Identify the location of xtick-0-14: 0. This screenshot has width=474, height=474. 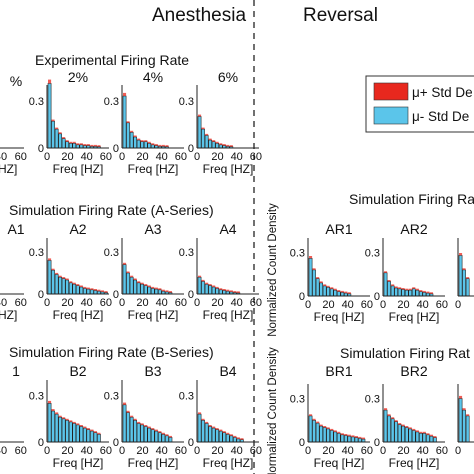
(458, 305).